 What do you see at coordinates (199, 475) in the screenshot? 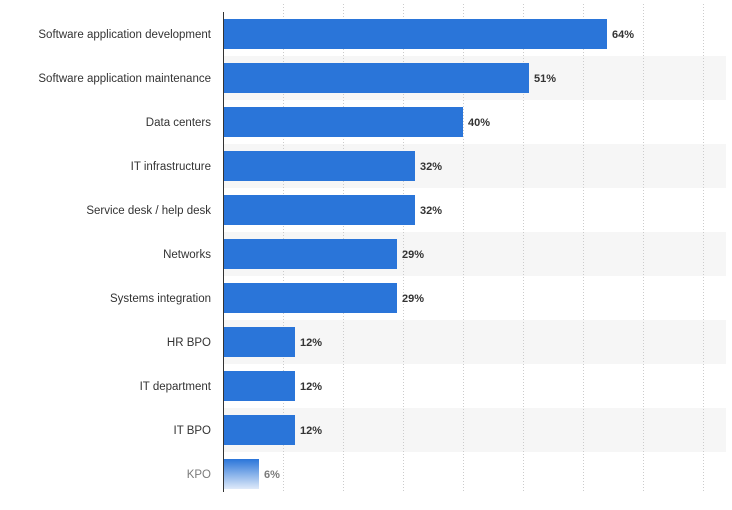
I see `category-label: KPO` at bounding box center [199, 475].